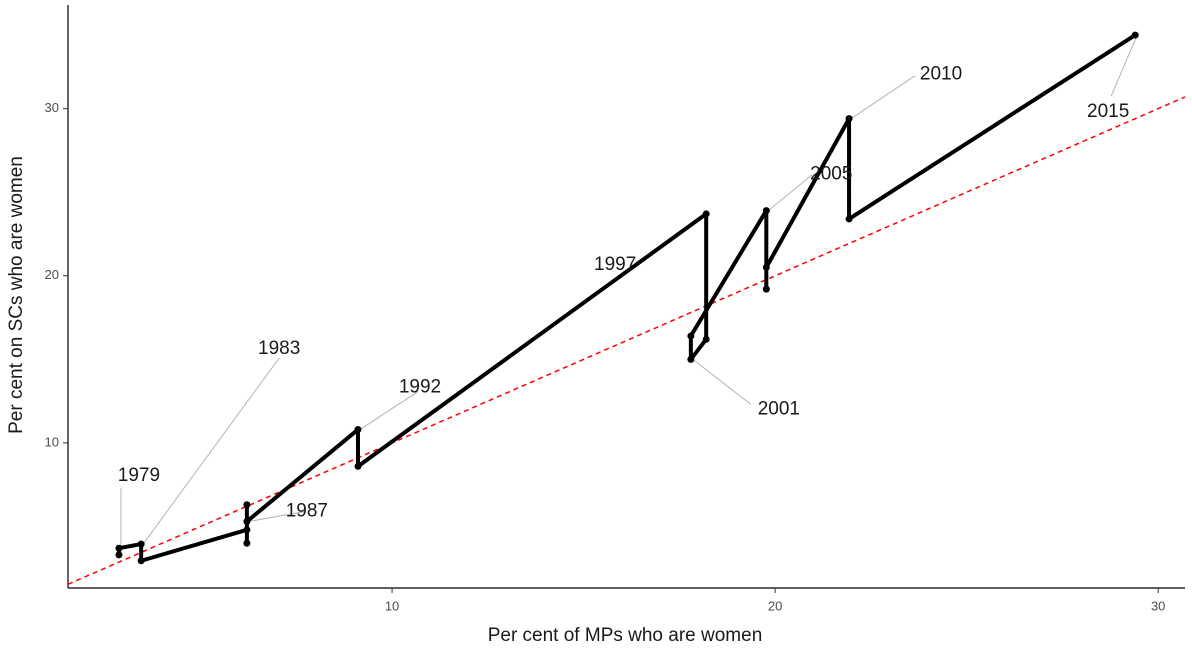 The image size is (1192, 660). Describe the element at coordinates (420, 387) in the screenshot. I see `annotation: 1992` at that location.